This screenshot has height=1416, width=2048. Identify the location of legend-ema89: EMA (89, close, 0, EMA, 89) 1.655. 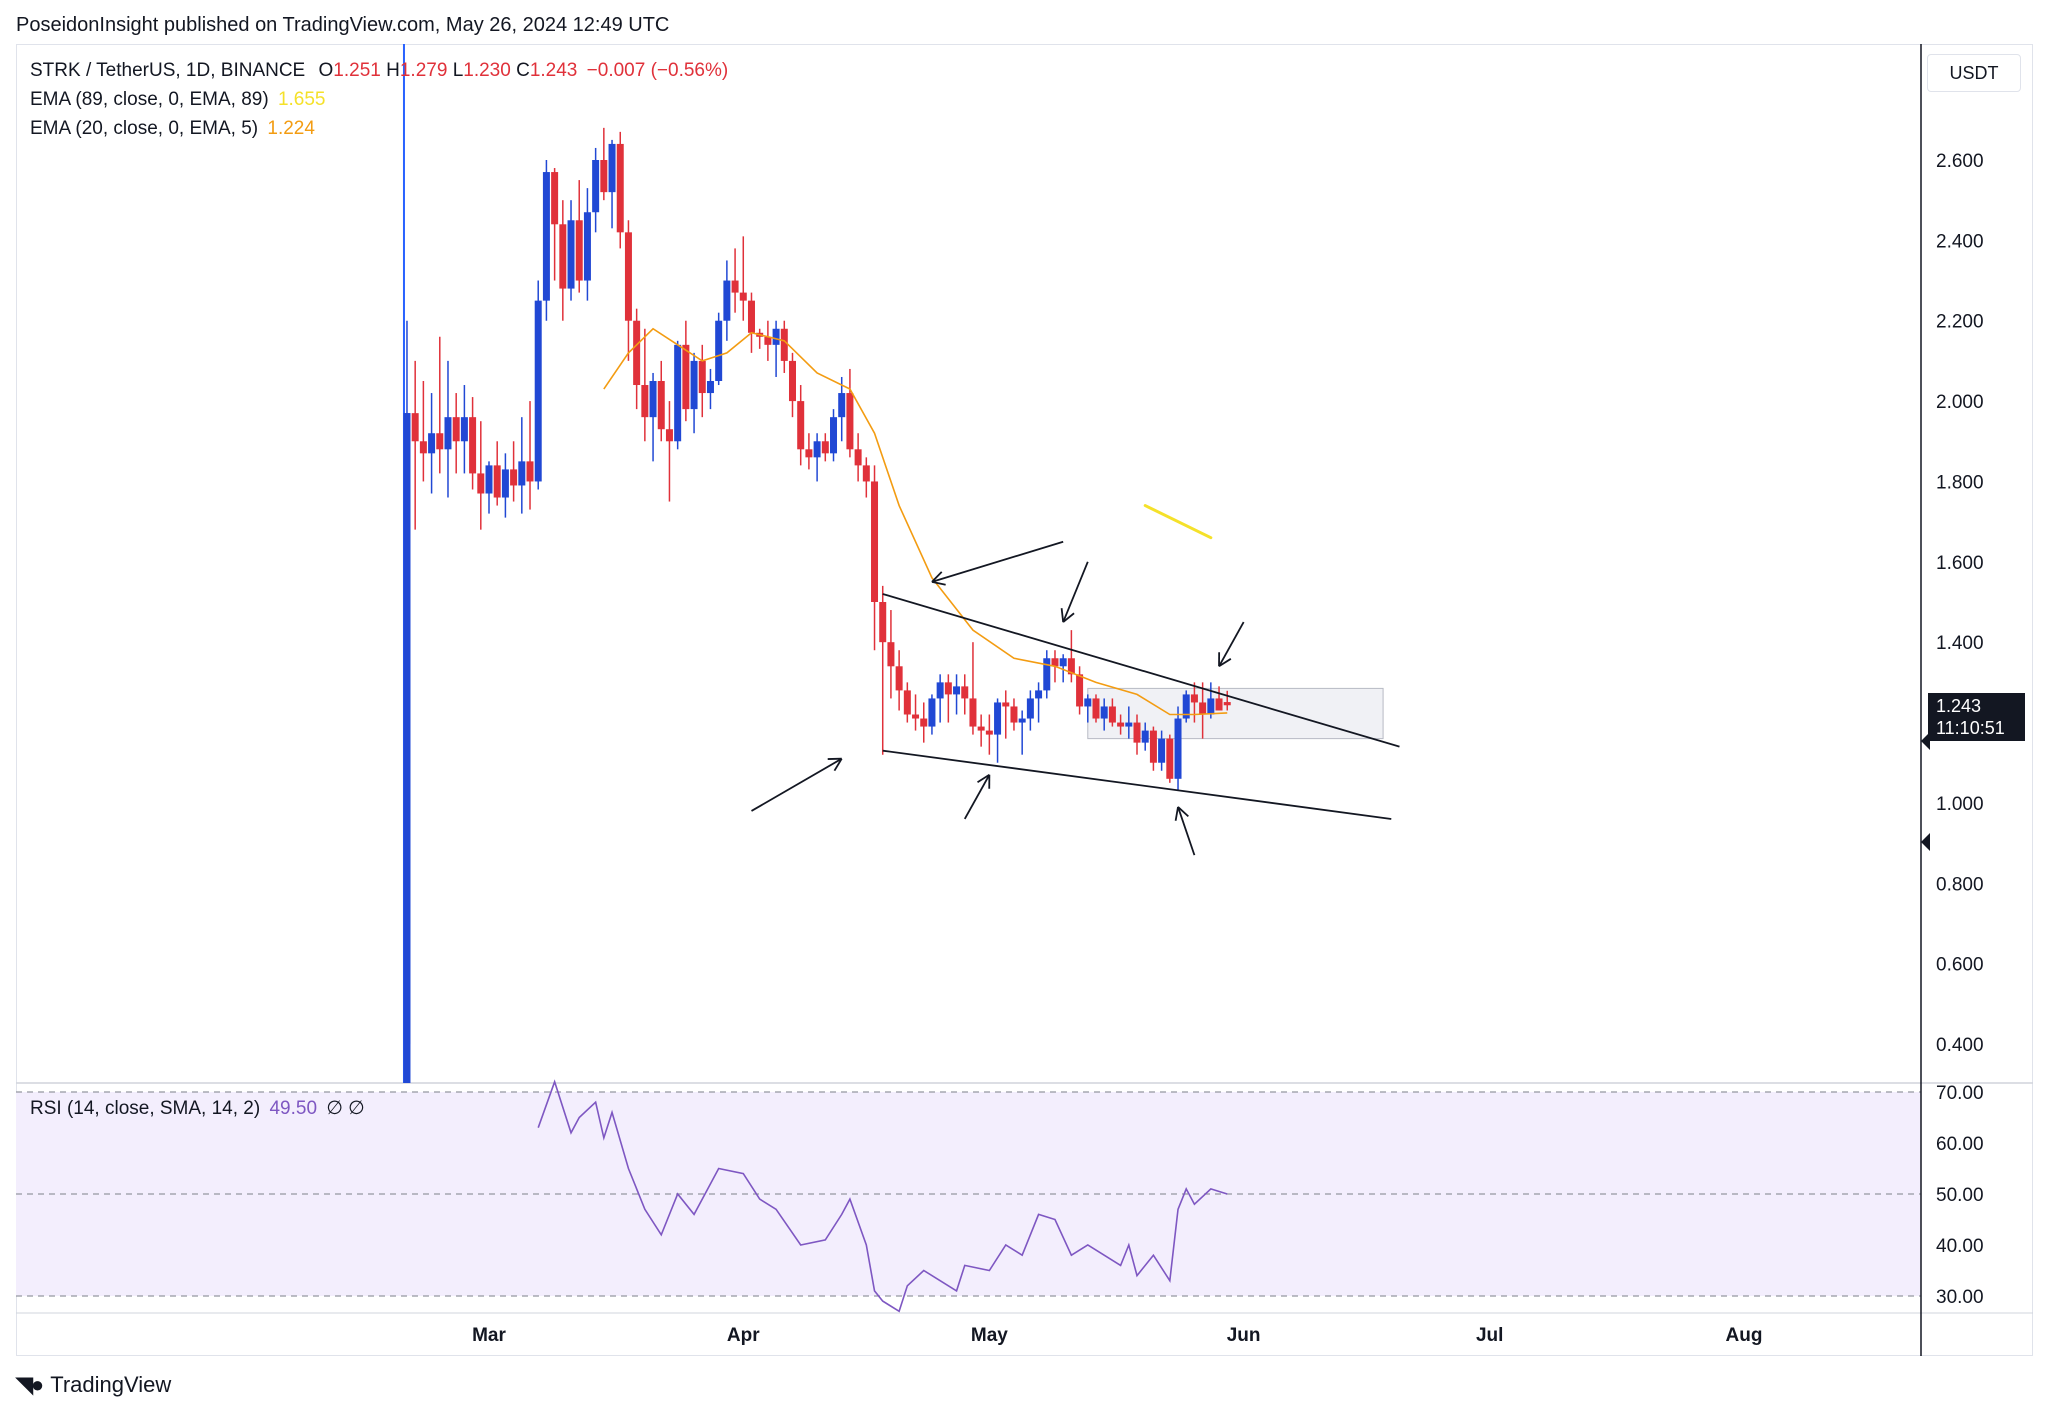
(177, 100).